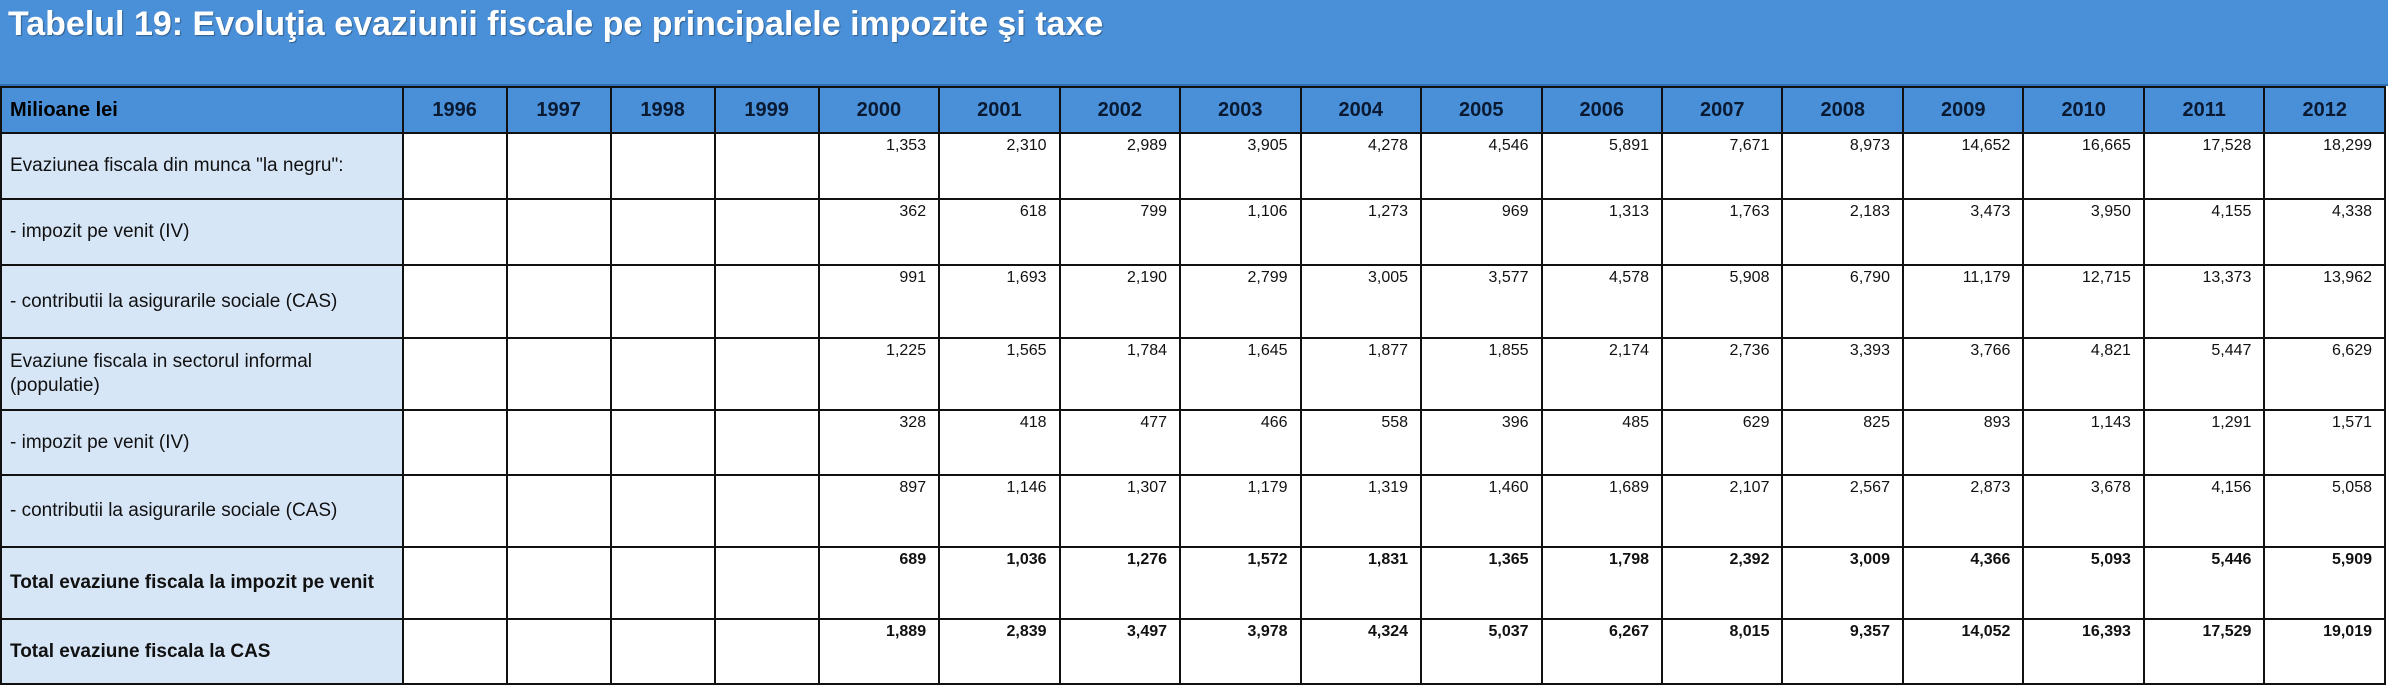  I want to click on table-cell: 618, so click(999, 232).